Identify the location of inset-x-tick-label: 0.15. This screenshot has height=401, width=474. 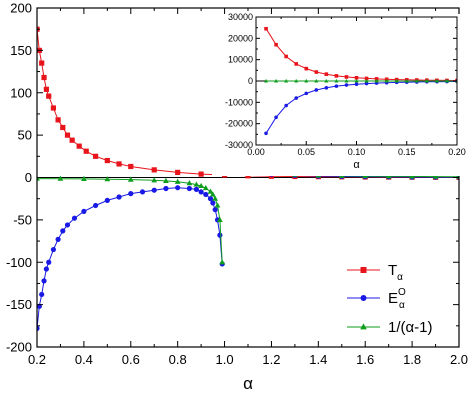
(407, 152).